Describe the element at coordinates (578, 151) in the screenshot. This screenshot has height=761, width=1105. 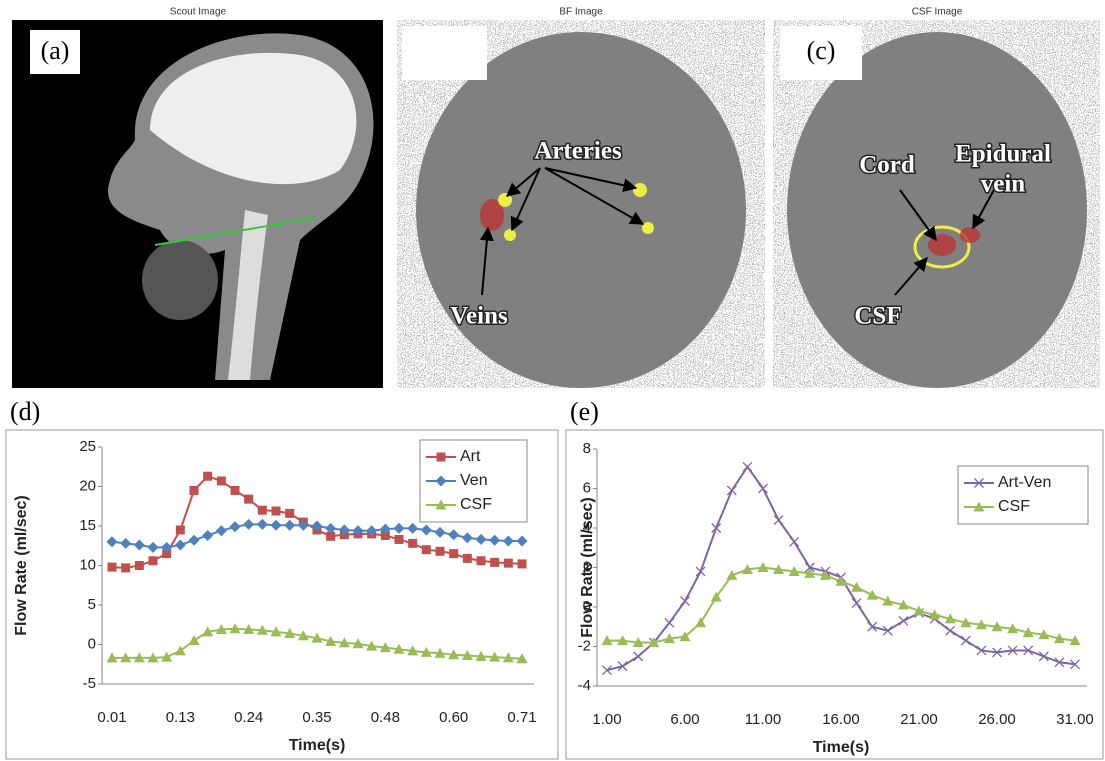
I see `annotation: Arteries` at that location.